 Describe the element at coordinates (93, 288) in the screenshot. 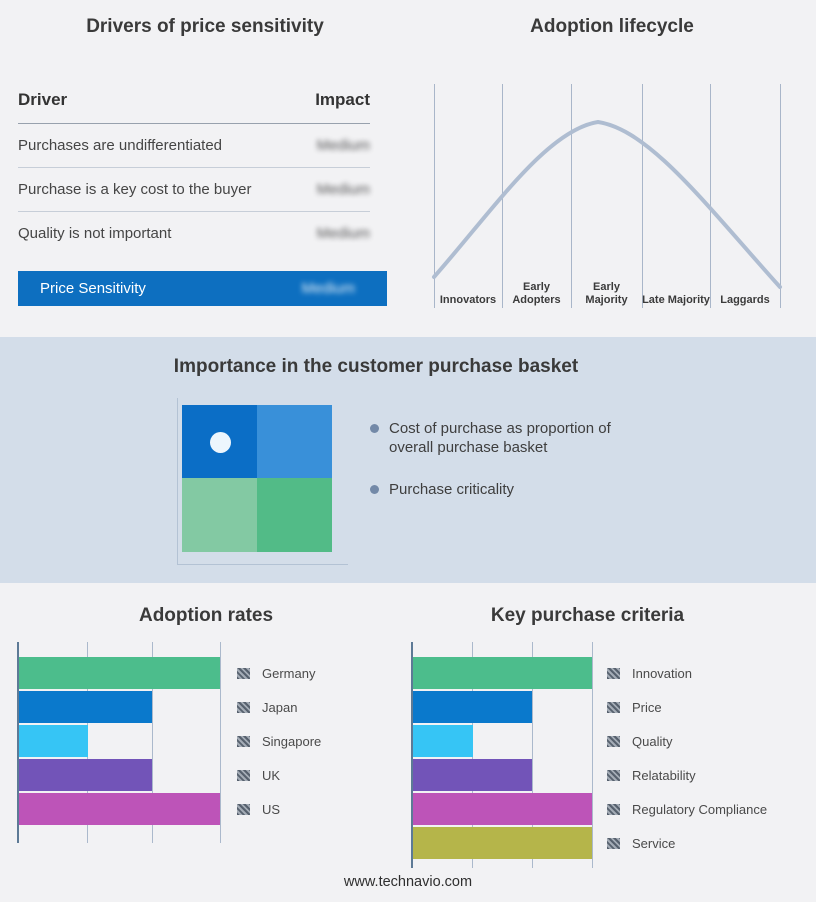

I see `price-sensitivity-label: Price Sensitivity` at that location.